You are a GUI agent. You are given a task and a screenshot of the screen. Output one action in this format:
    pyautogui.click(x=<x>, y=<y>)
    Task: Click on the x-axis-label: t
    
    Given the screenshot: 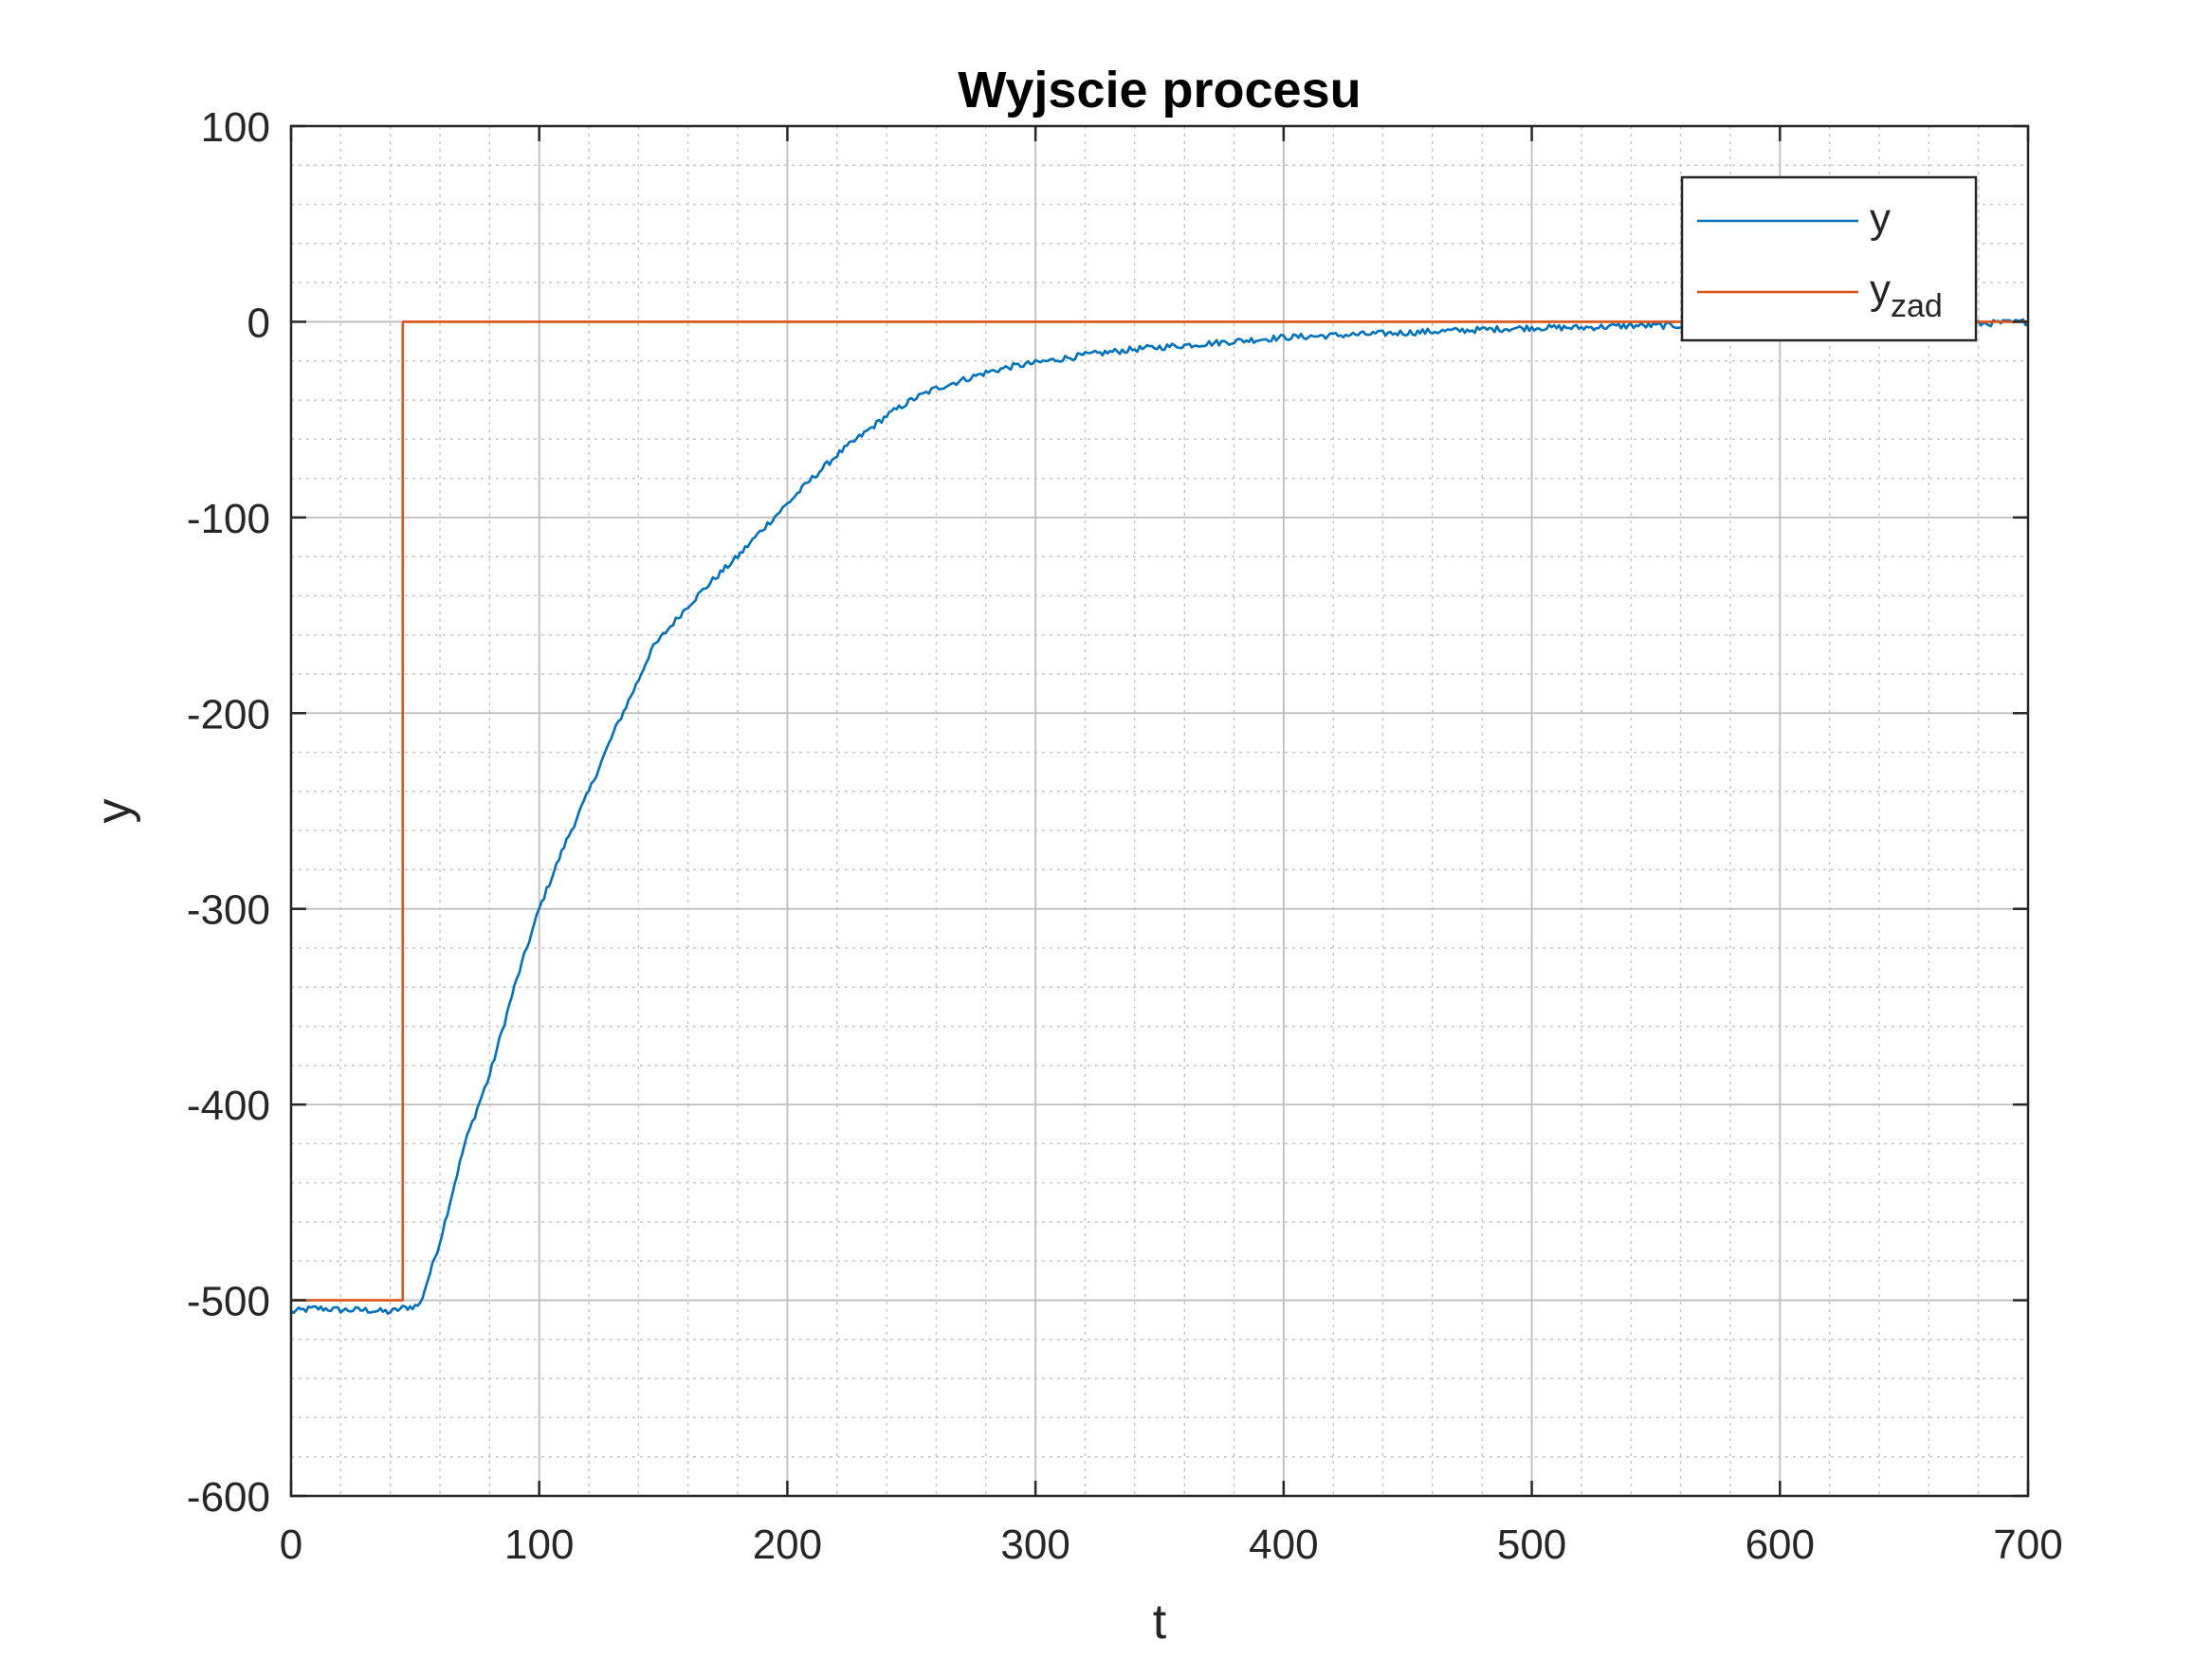 What is the action you would take?
    pyautogui.click(x=1160, y=1622)
    